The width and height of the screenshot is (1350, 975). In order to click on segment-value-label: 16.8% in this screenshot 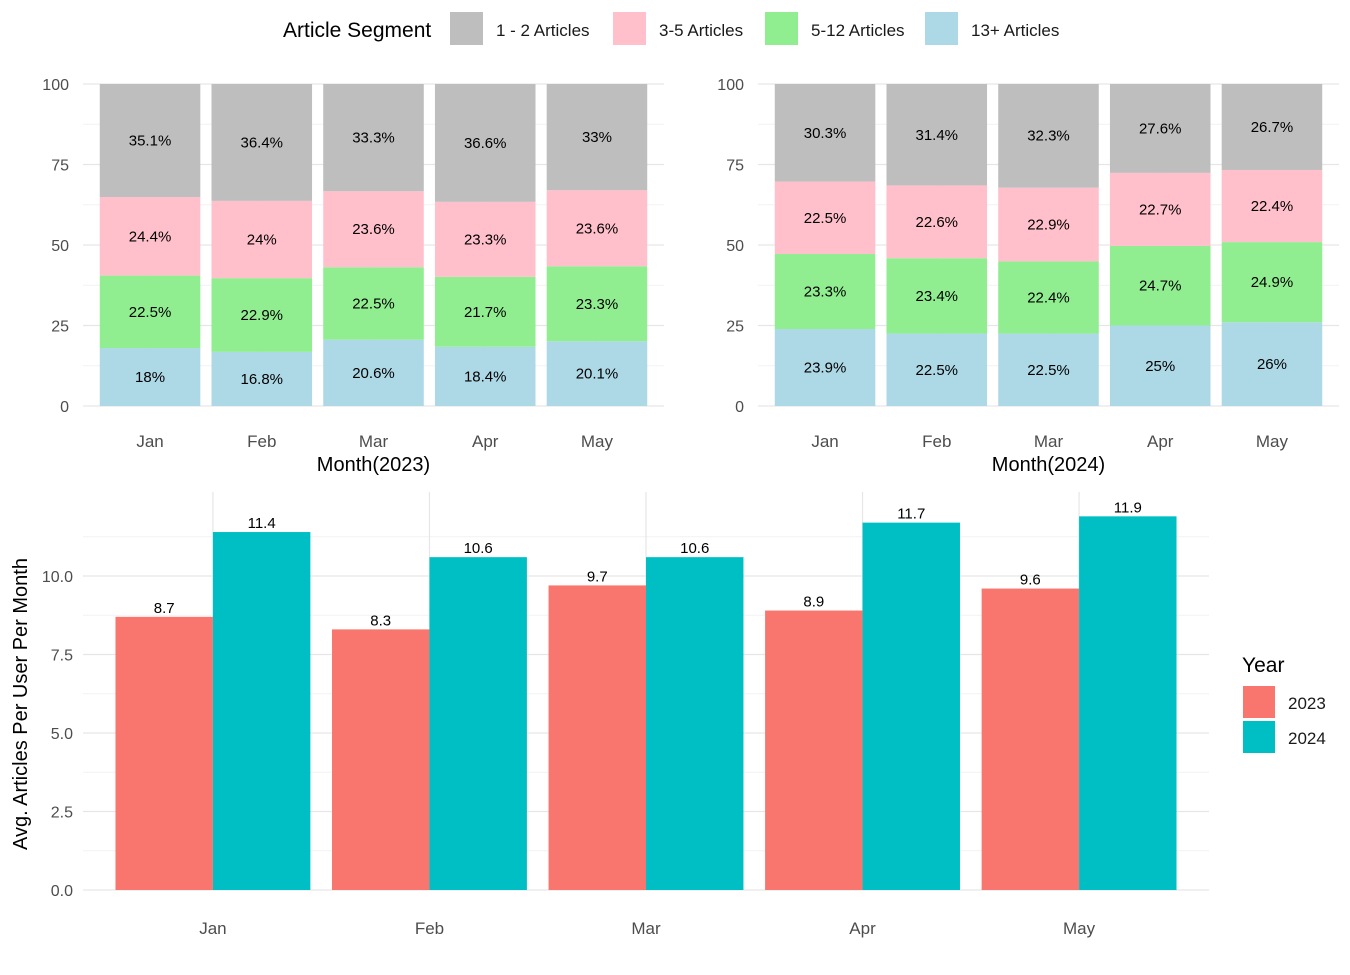, I will do `click(261, 379)`.